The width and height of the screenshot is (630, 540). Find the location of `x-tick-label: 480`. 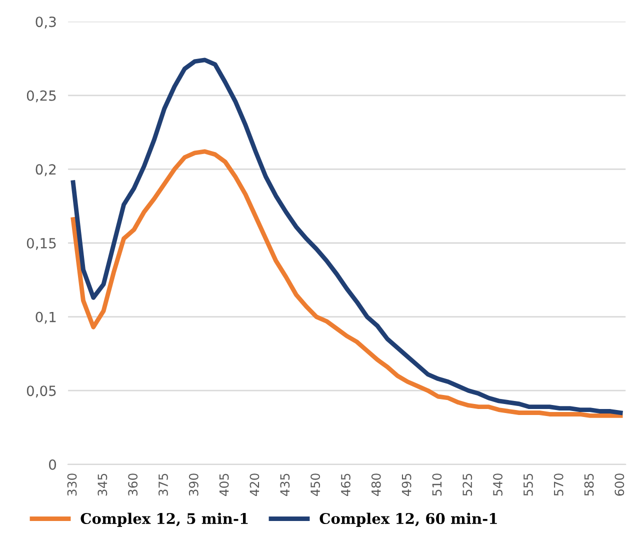

x-tick-label: 480 is located at coordinates (376, 485).